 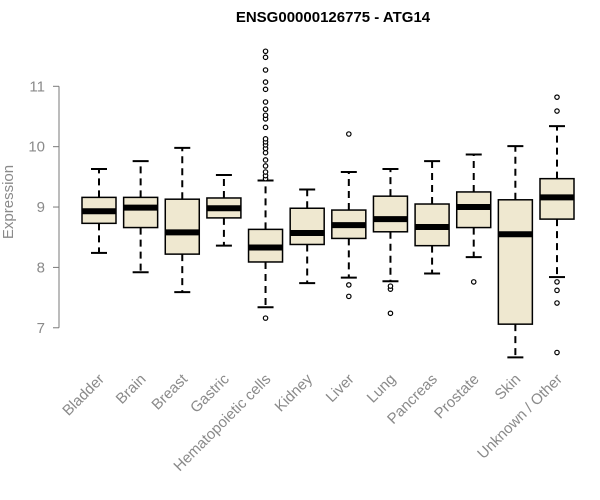 What do you see at coordinates (340, 388) in the screenshot?
I see `x-tick-label: Liver` at bounding box center [340, 388].